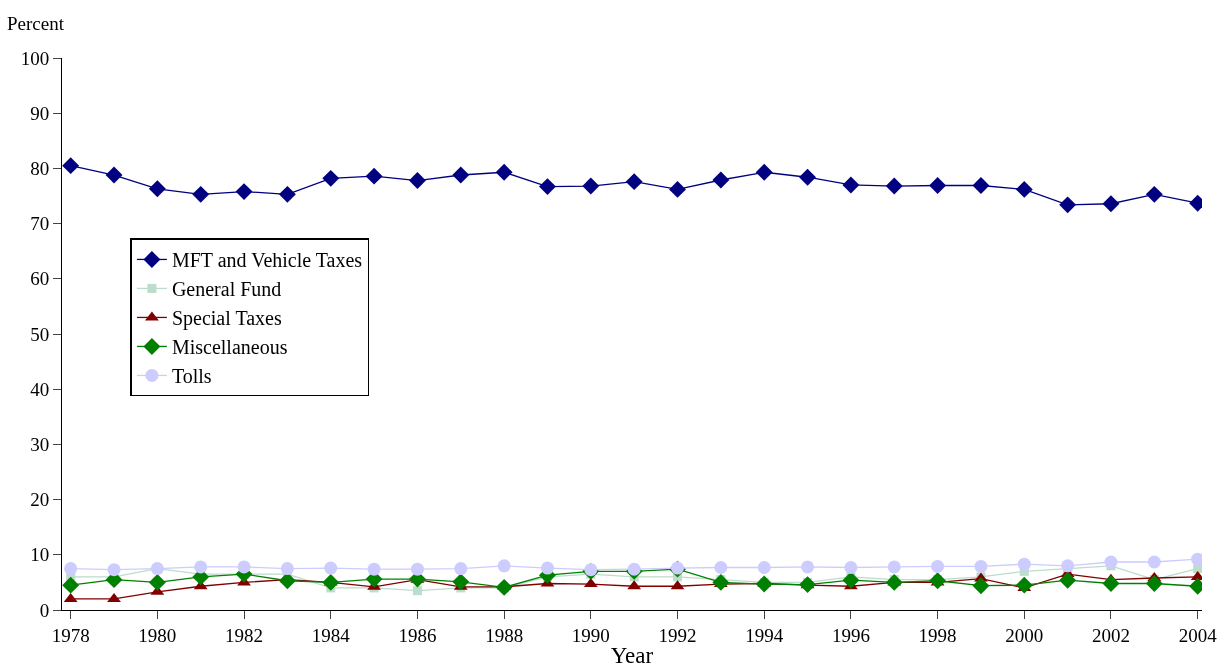 This screenshot has width=1220, height=668. Describe the element at coordinates (937, 635) in the screenshot. I see `x-tick-label: 1998` at that location.